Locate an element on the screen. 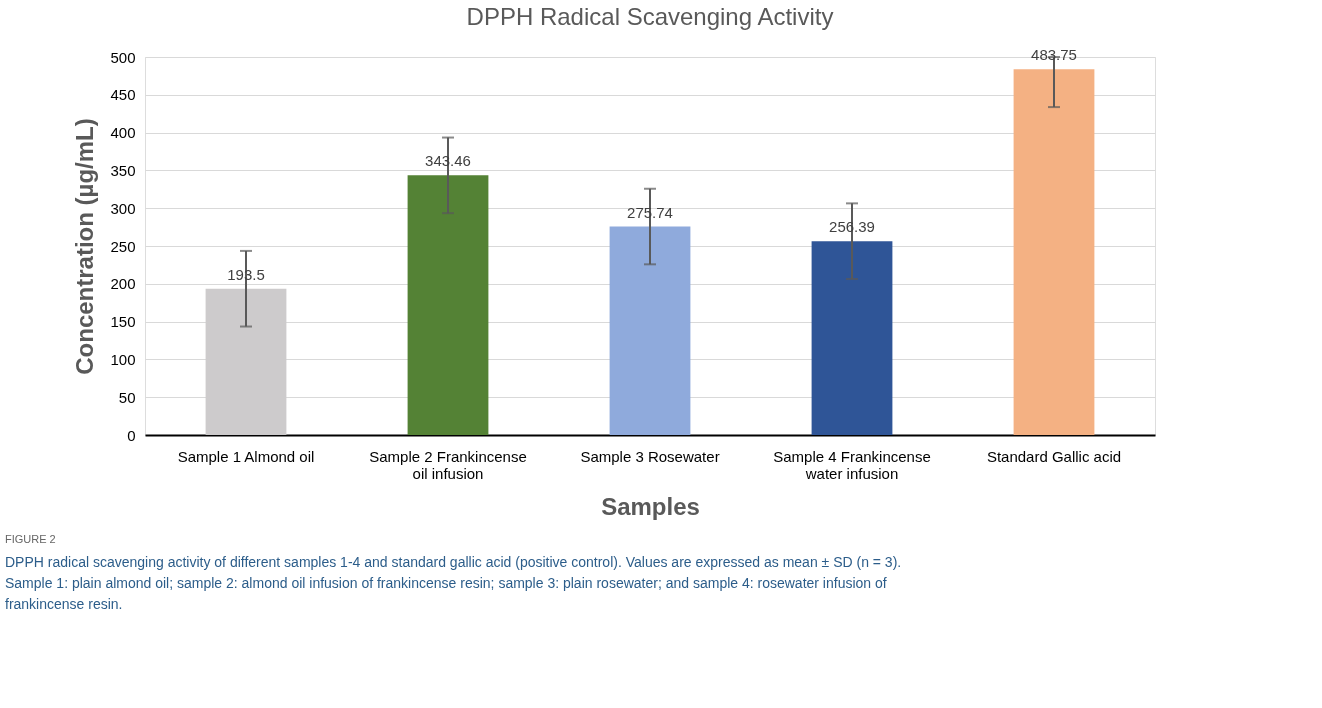 This screenshot has width=1322, height=708. data-label: 483.75 is located at coordinates (1054, 55).